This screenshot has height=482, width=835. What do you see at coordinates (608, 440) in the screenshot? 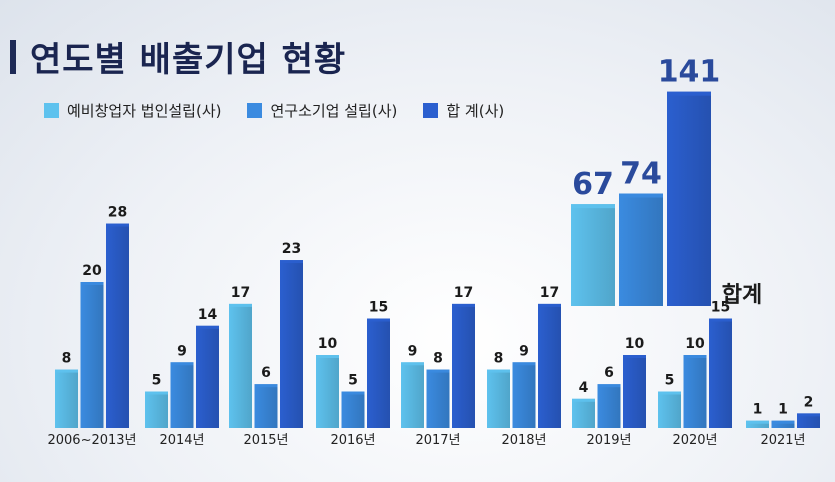
I see `x-tick-label: 2019년` at bounding box center [608, 440].